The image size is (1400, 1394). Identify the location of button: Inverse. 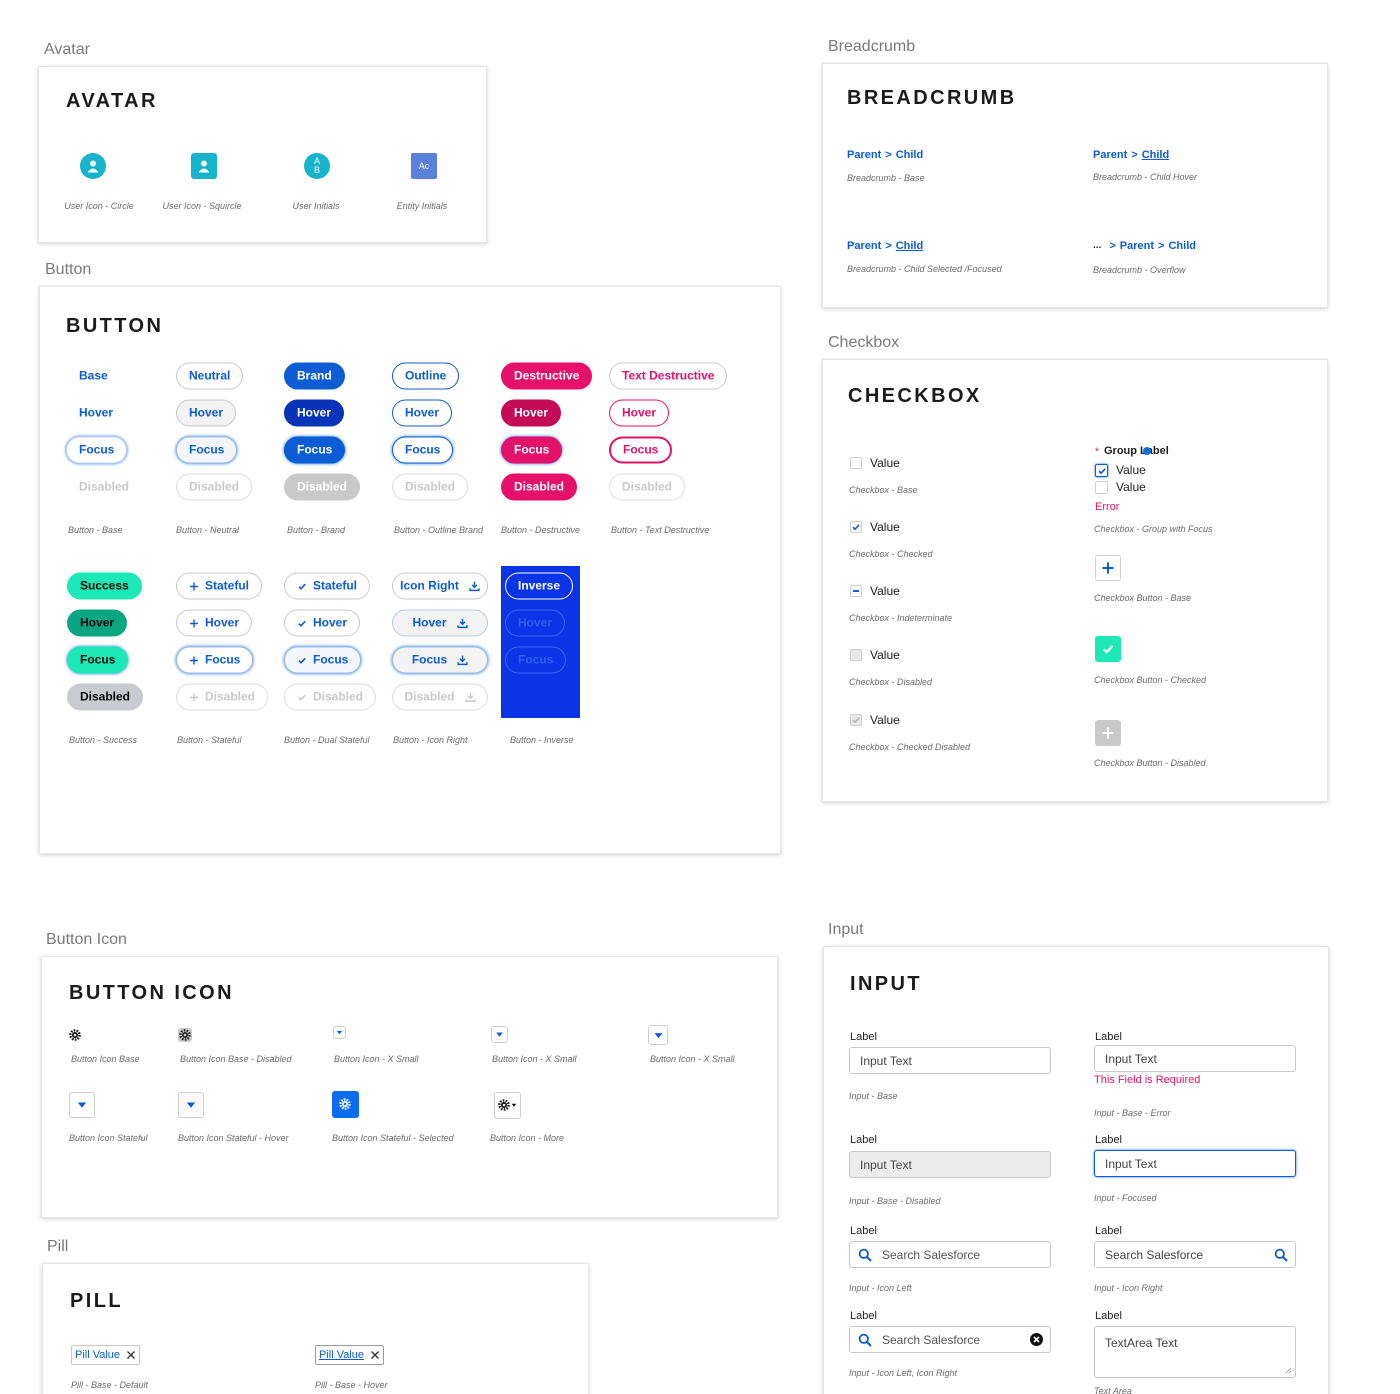
(539, 586).